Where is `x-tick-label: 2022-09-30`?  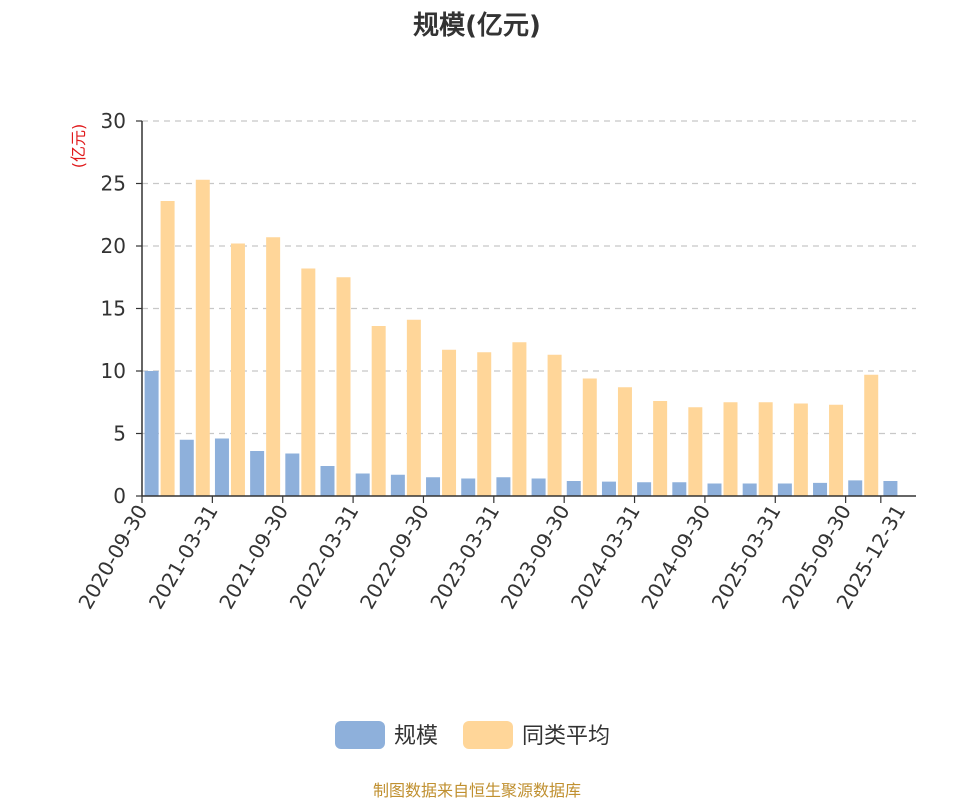 x-tick-label: 2022-09-30 is located at coordinates (394, 557).